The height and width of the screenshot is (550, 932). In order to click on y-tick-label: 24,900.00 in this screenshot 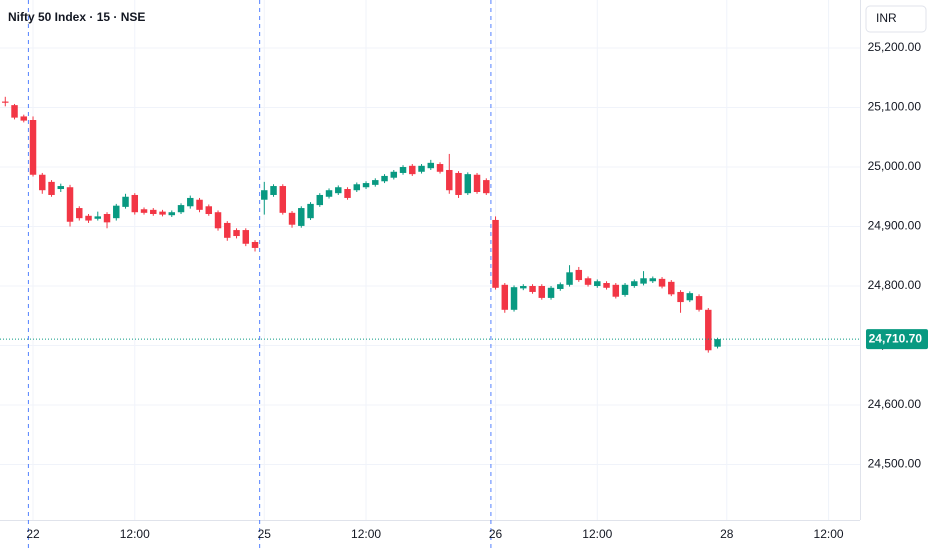, I will do `click(895, 226)`.